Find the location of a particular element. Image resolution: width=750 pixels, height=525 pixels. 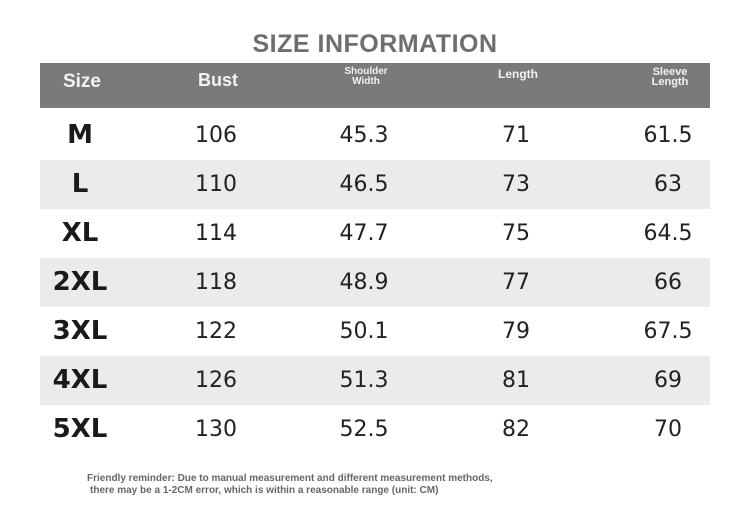

size-cell: 5XL is located at coordinates (80, 429).